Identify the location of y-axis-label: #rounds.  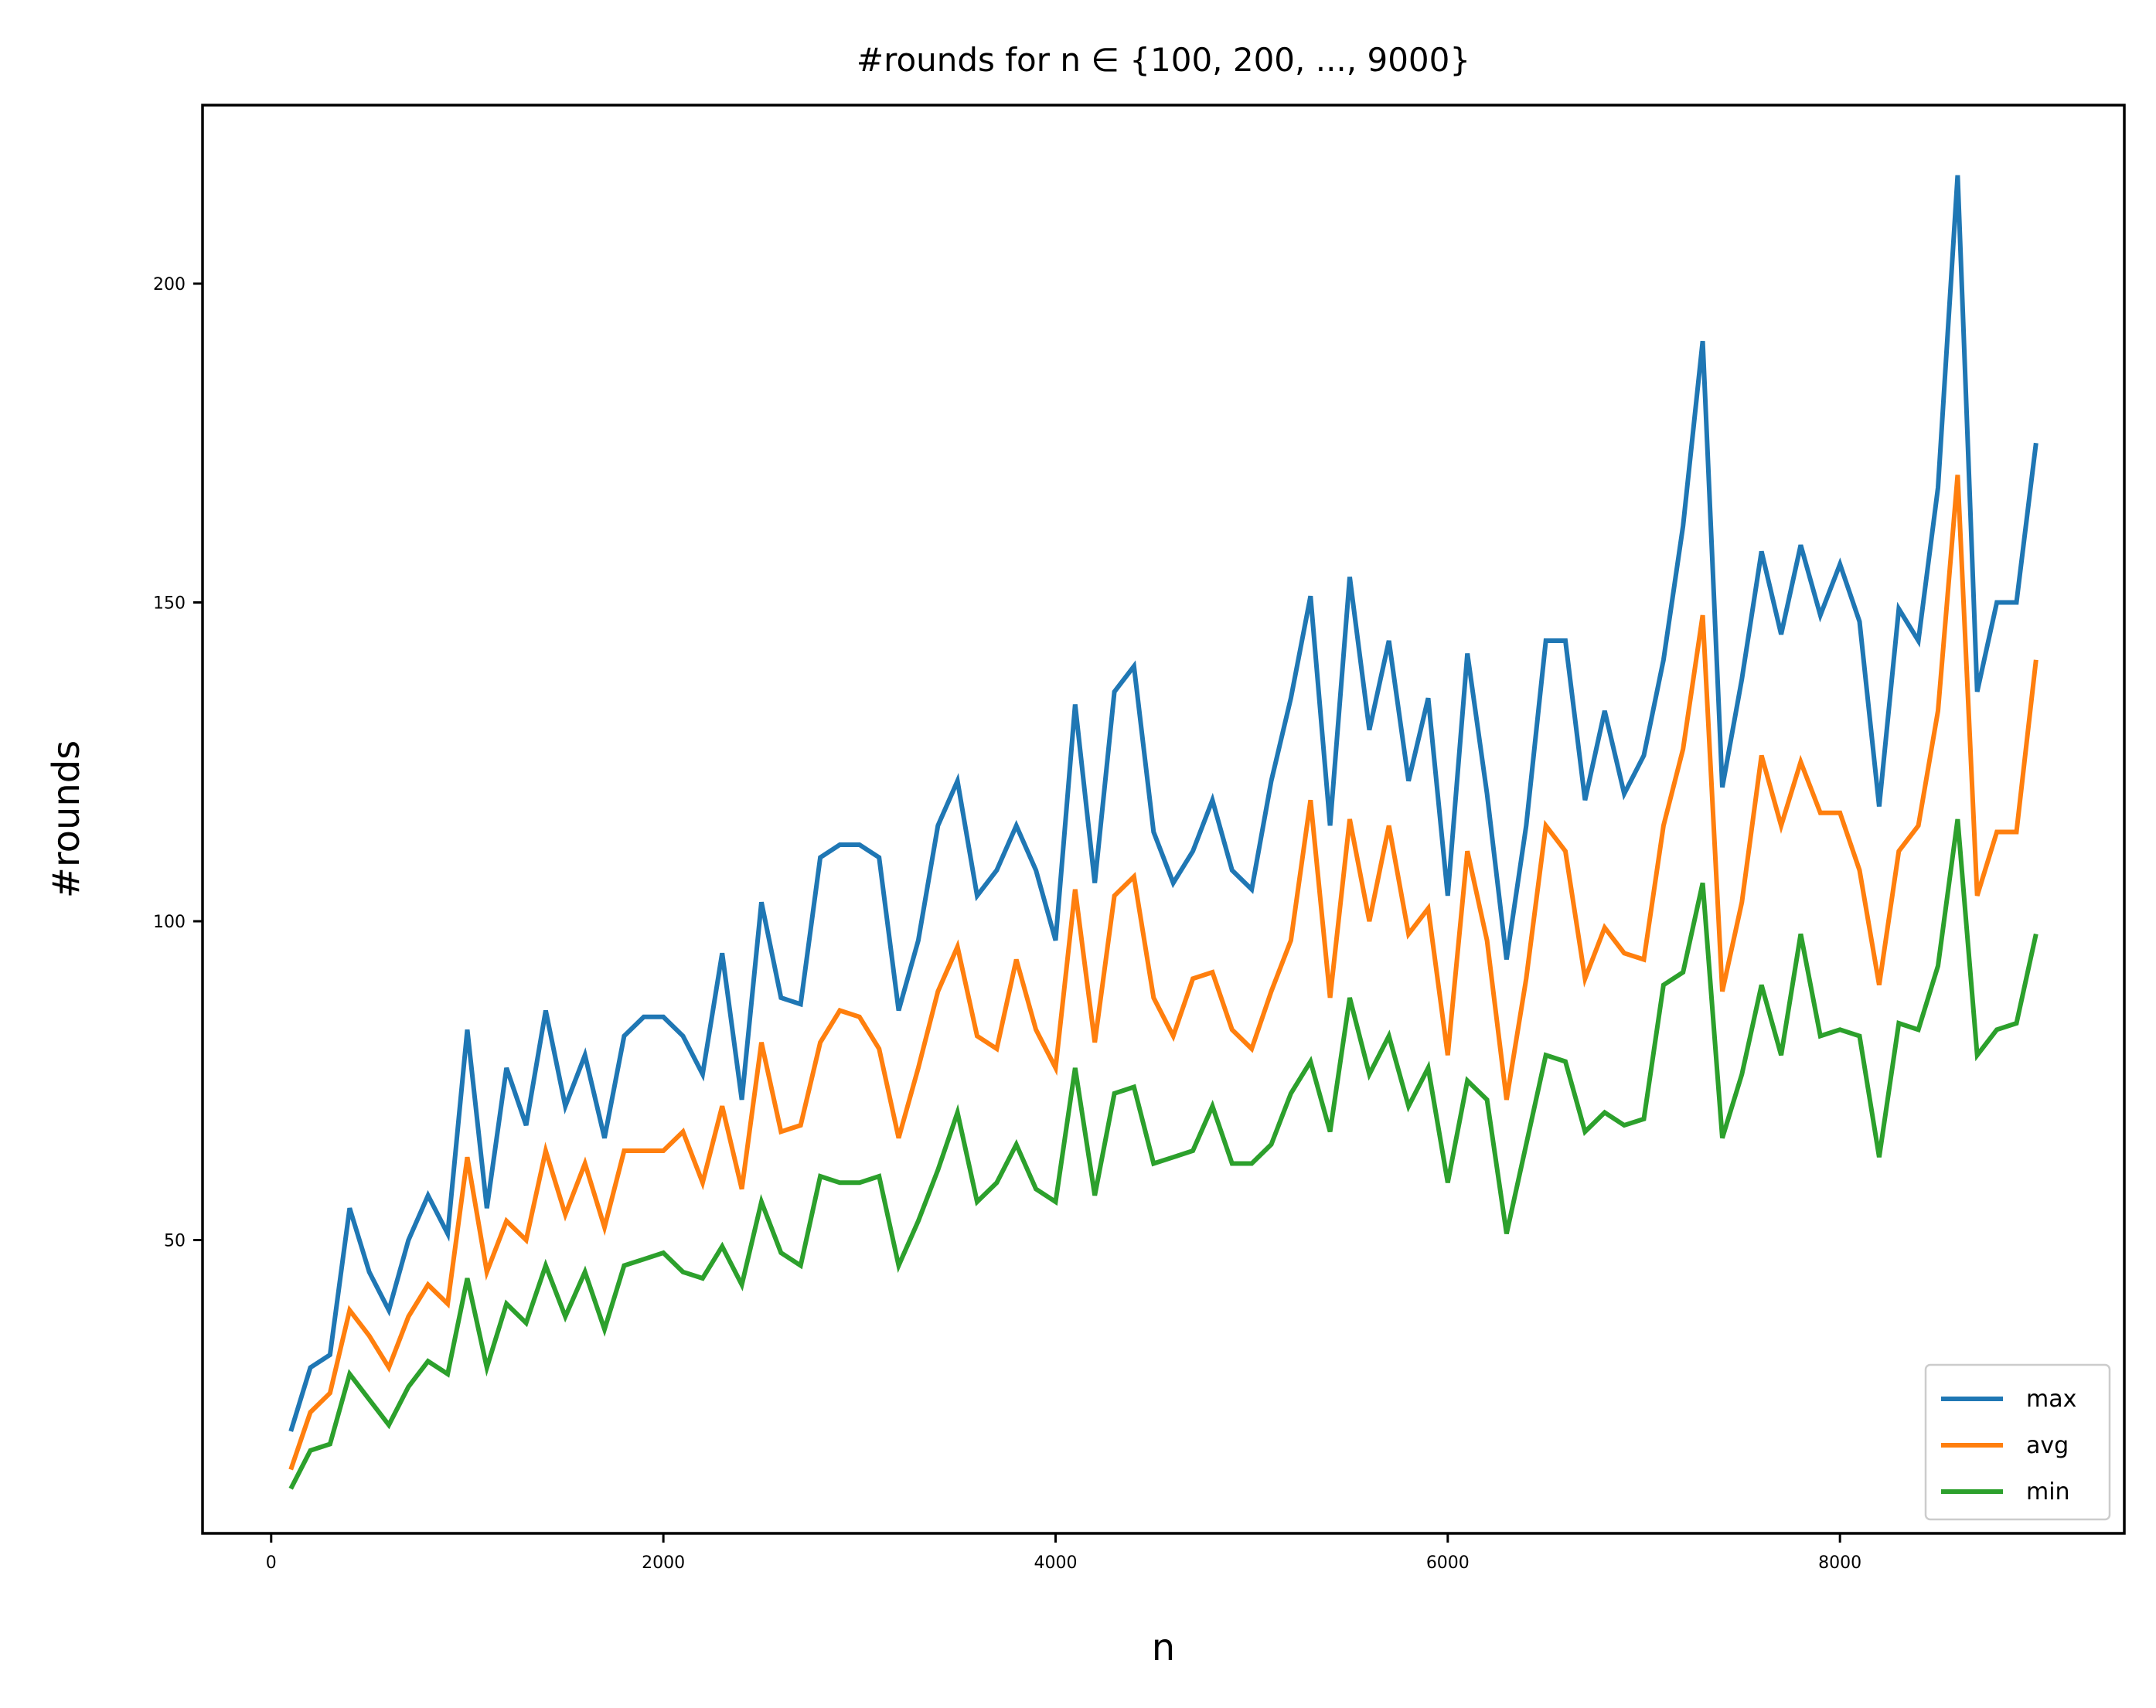
(66, 819).